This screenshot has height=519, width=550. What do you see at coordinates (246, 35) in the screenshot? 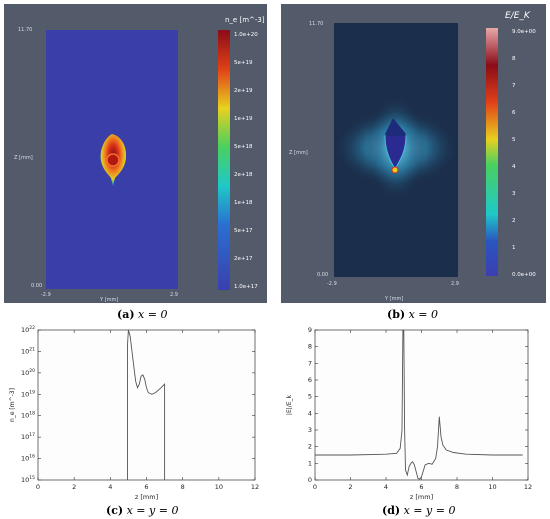
I see `colorbar-tick-label: 1.0e+20` at bounding box center [246, 35].